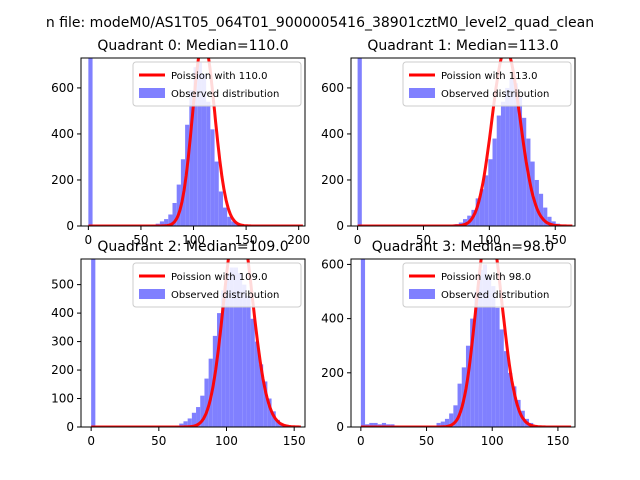 This screenshot has height=480, width=640. What do you see at coordinates (193, 240) in the screenshot?
I see `x-tick-label: 100` at bounding box center [193, 240].